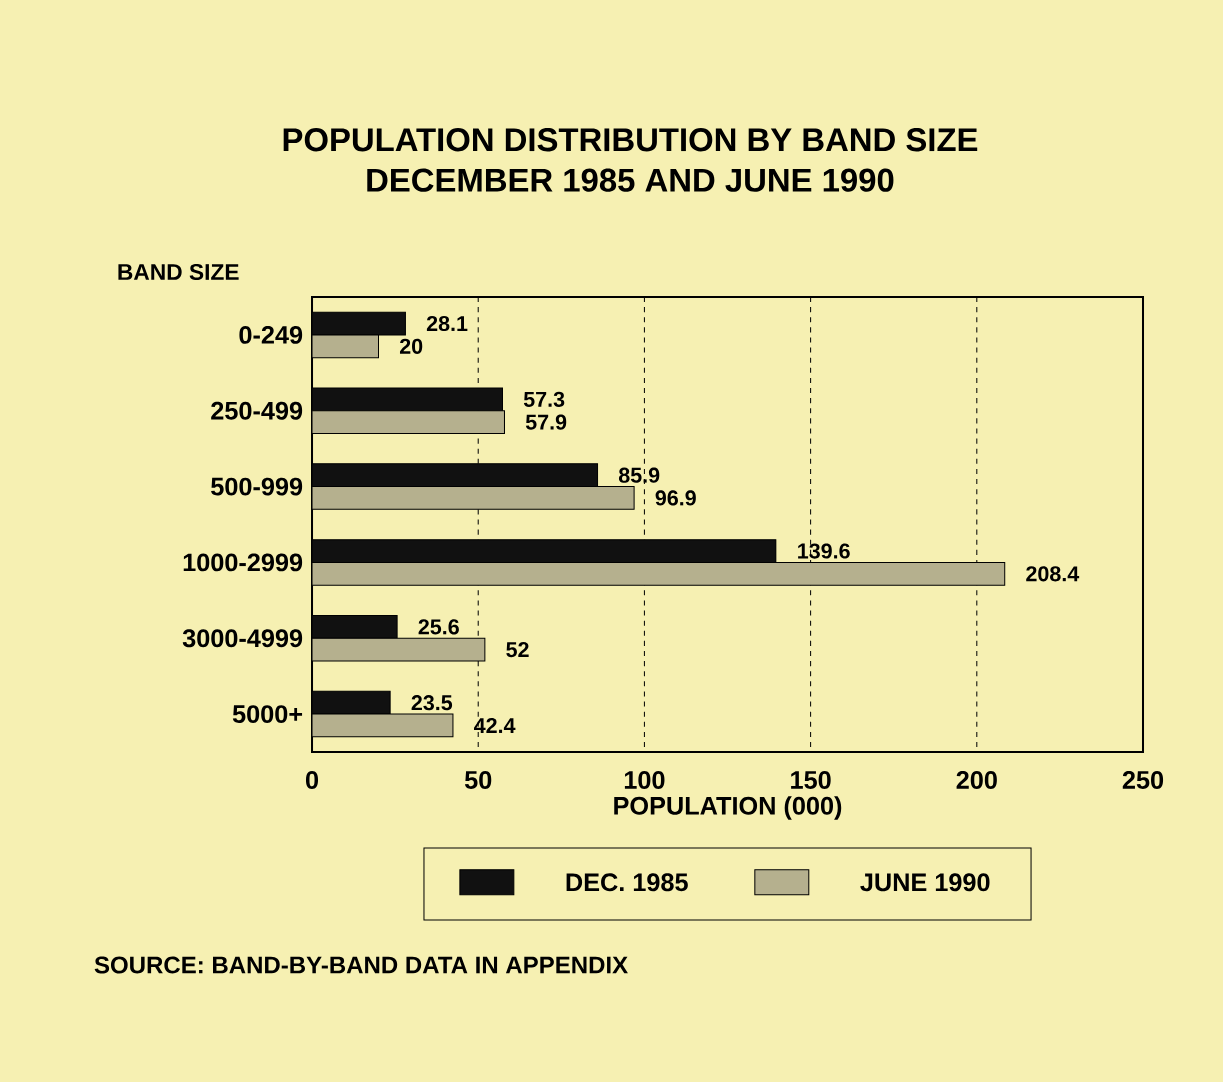 The width and height of the screenshot is (1223, 1082). I want to click on data-label: 28.1, so click(447, 323).